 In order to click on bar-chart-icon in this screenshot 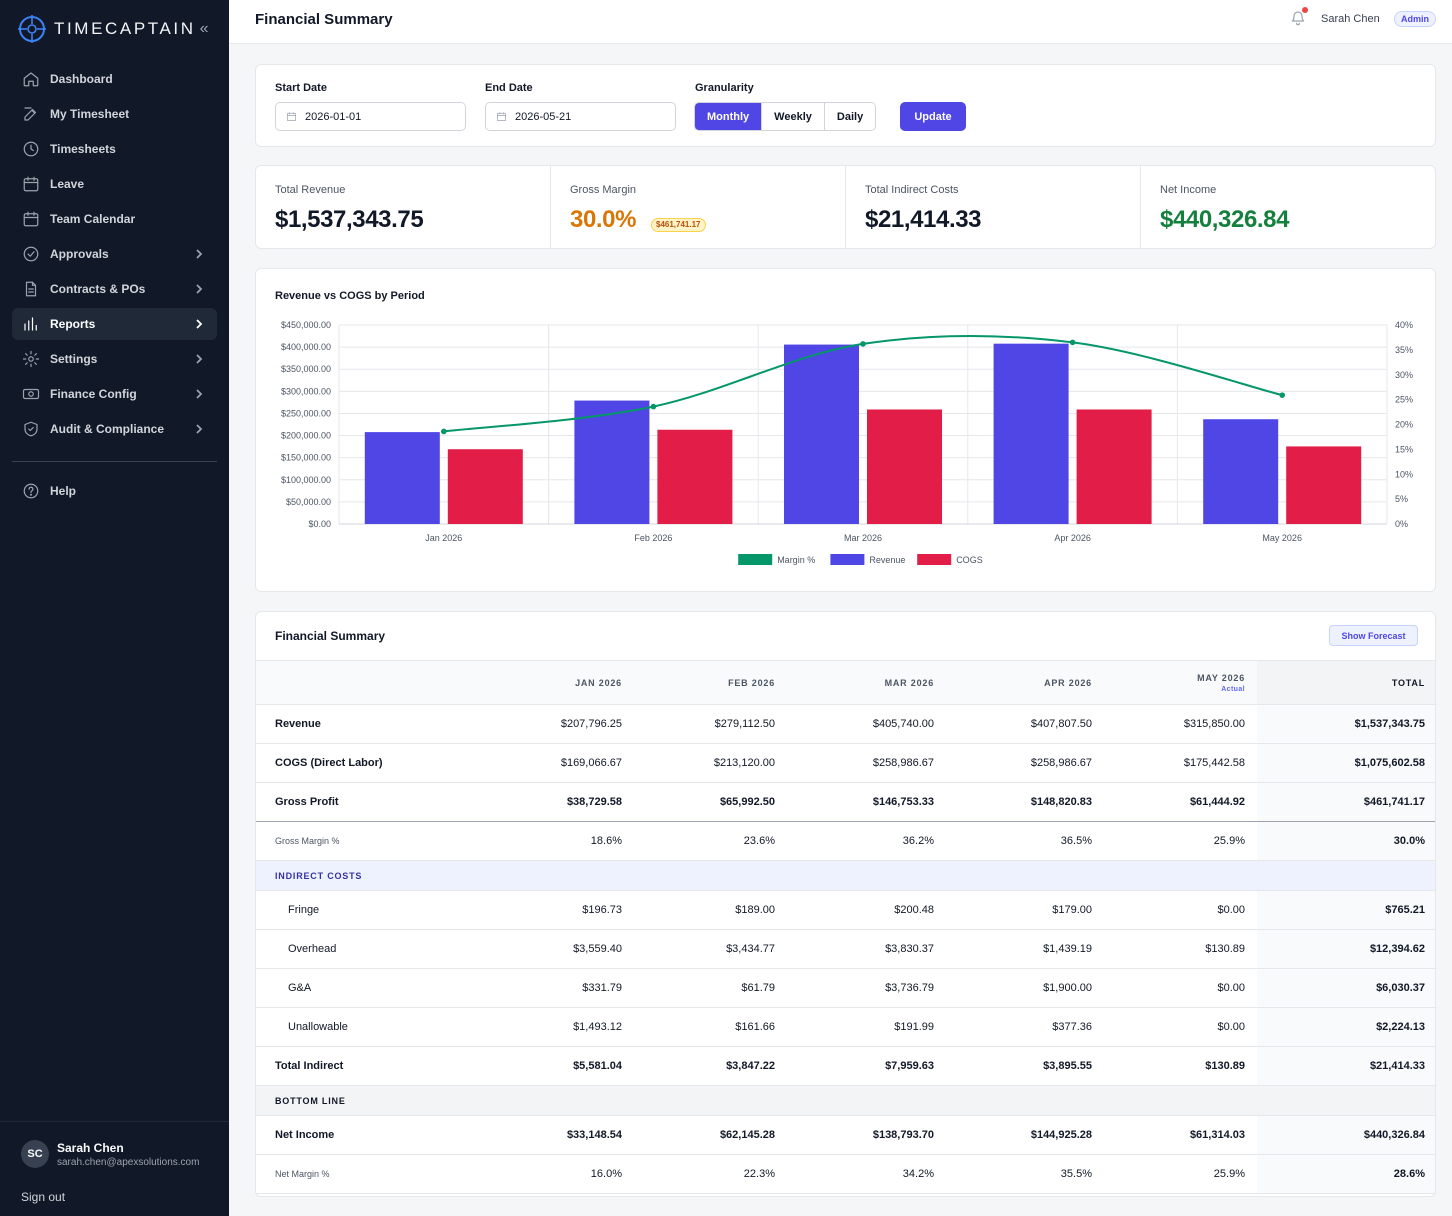, I will do `click(30, 324)`.